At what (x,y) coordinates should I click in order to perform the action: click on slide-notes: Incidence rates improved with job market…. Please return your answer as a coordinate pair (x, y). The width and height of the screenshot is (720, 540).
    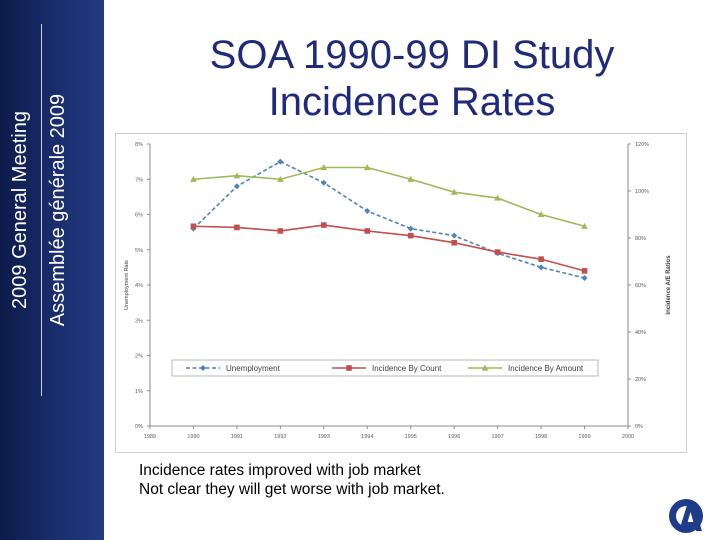
    Looking at the image, I should click on (292, 480).